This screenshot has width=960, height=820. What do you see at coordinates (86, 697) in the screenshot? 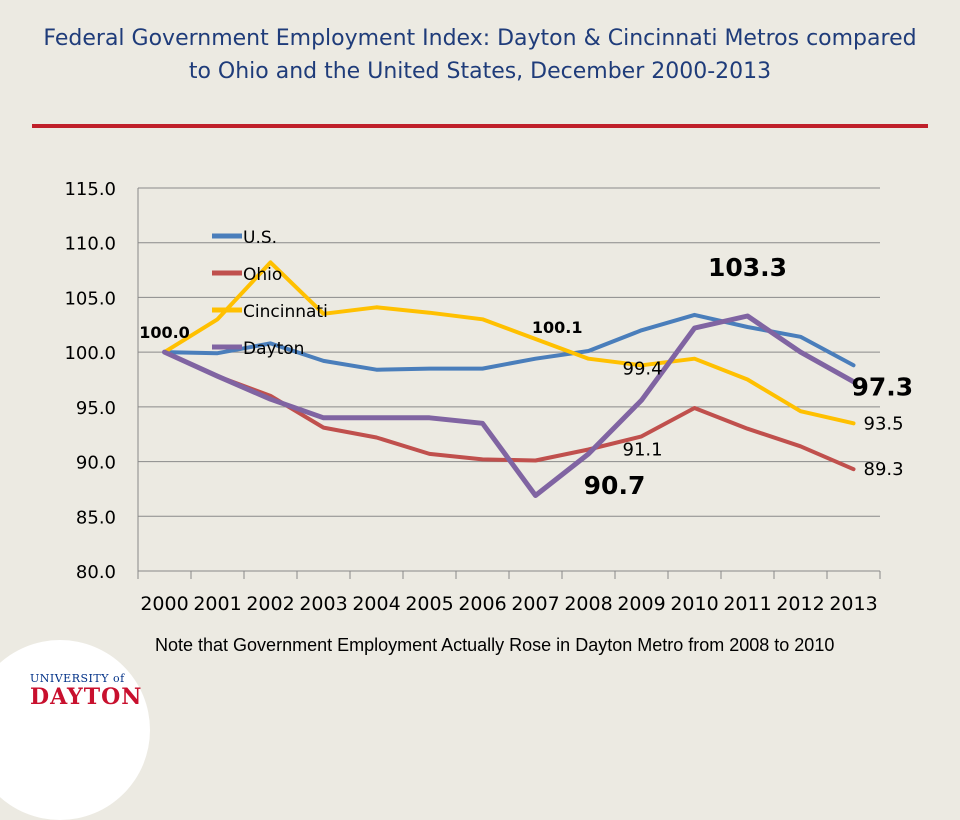
I see `logo-line-2: DAYTON` at bounding box center [86, 697].